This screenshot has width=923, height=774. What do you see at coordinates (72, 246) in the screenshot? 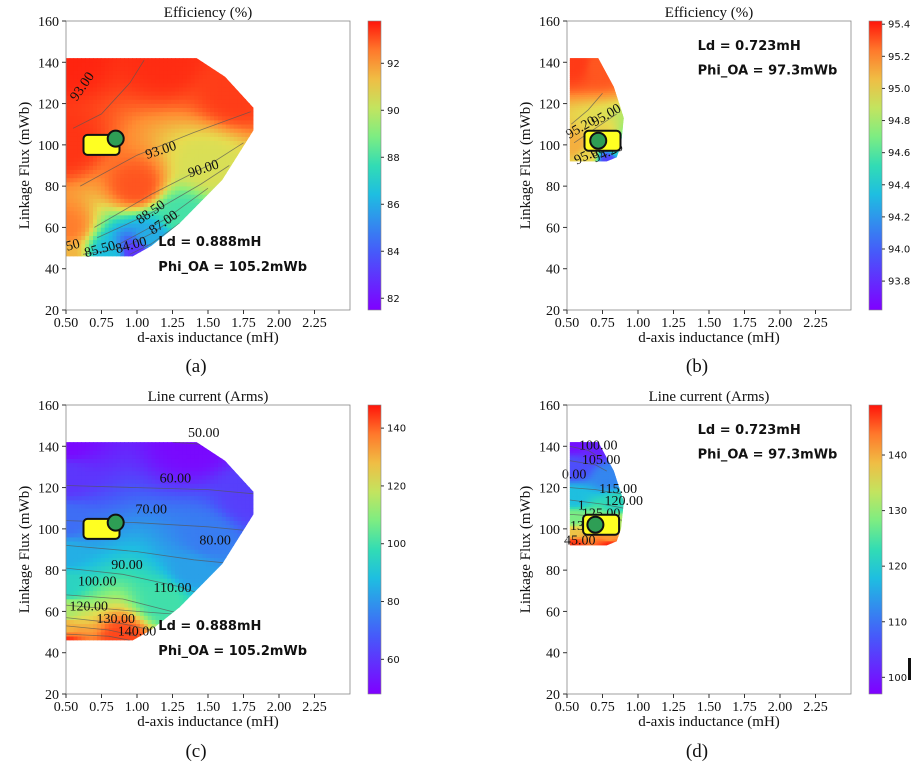
I see `contour-label: 50` at bounding box center [72, 246].